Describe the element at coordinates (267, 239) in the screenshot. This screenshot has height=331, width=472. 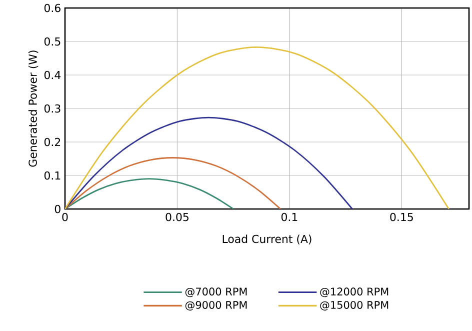
I see `x-axis-title: Load Current (A)` at that location.